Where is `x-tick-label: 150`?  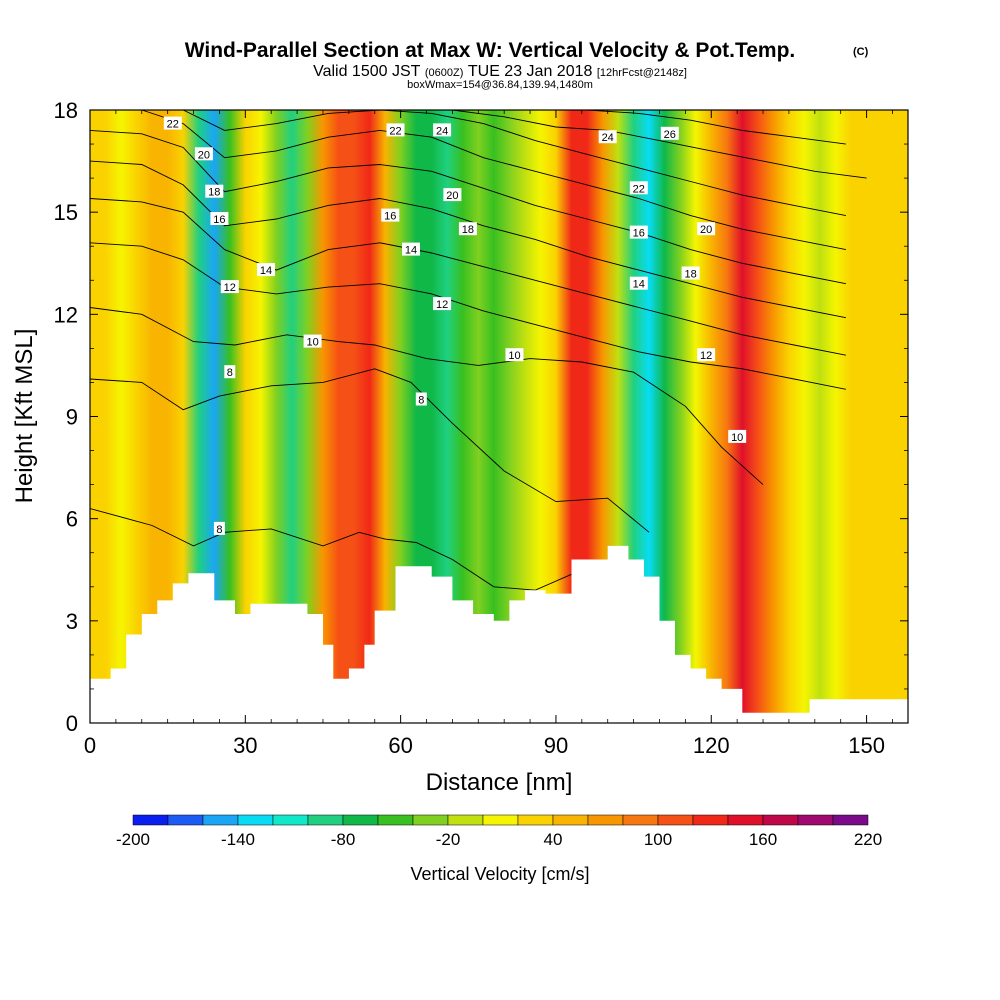 x-tick-label: 150 is located at coordinates (866, 745).